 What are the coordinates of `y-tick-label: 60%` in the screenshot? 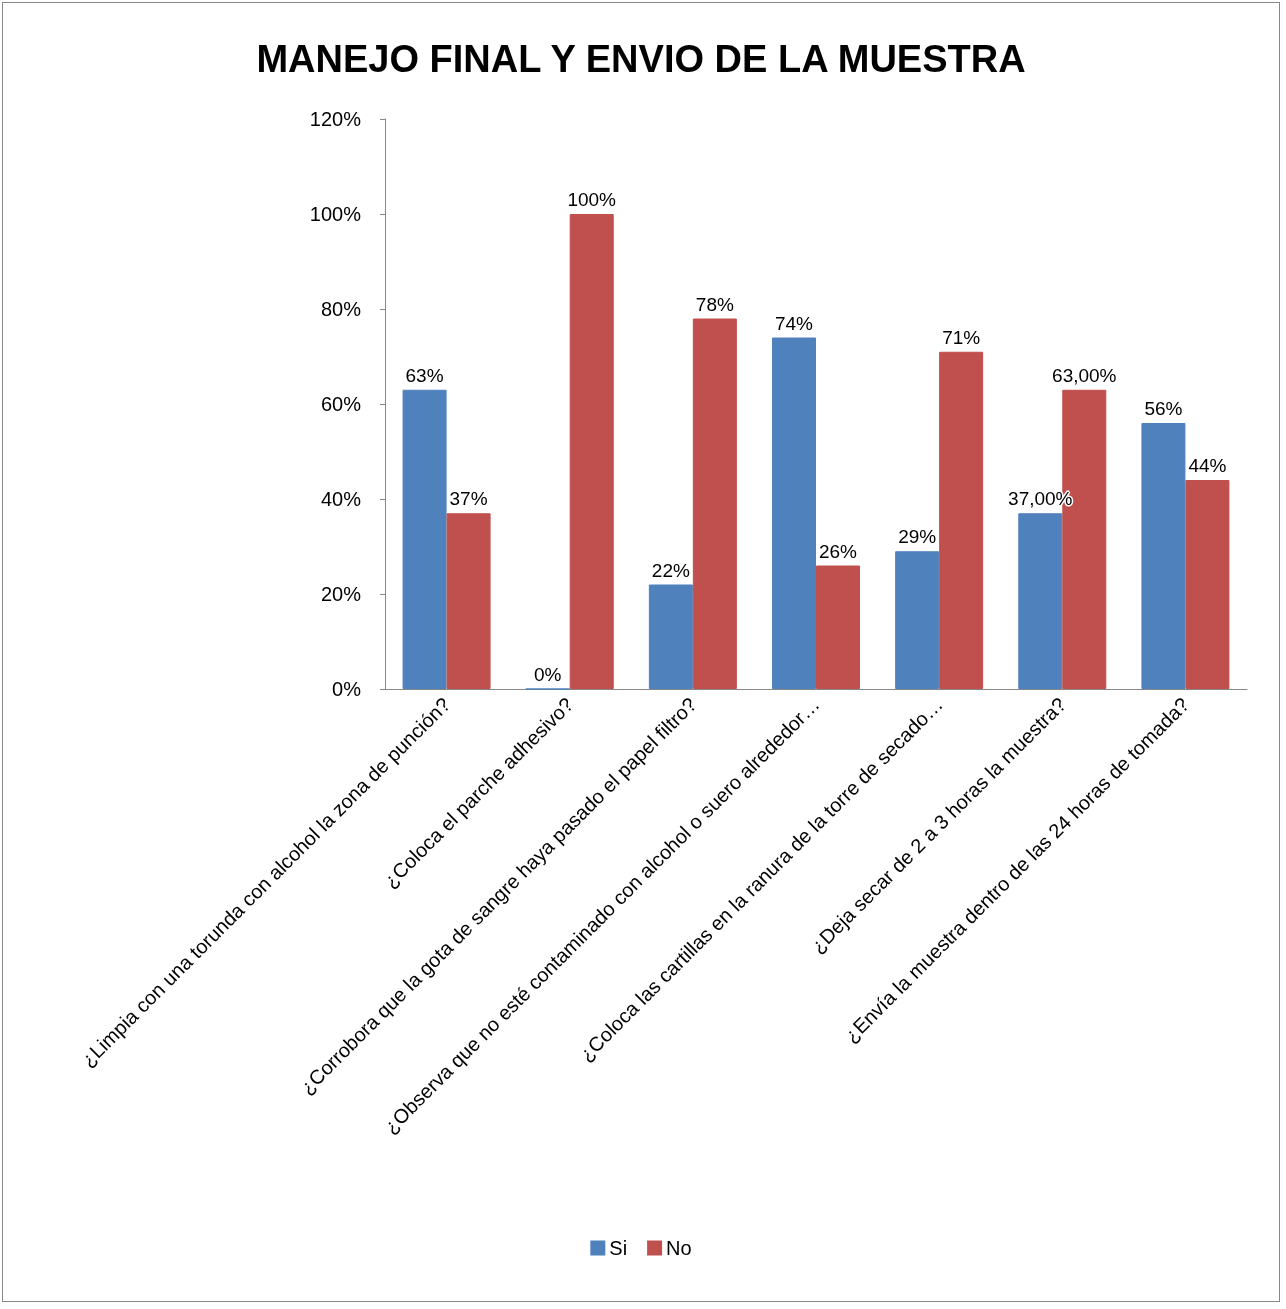 It's located at (341, 404).